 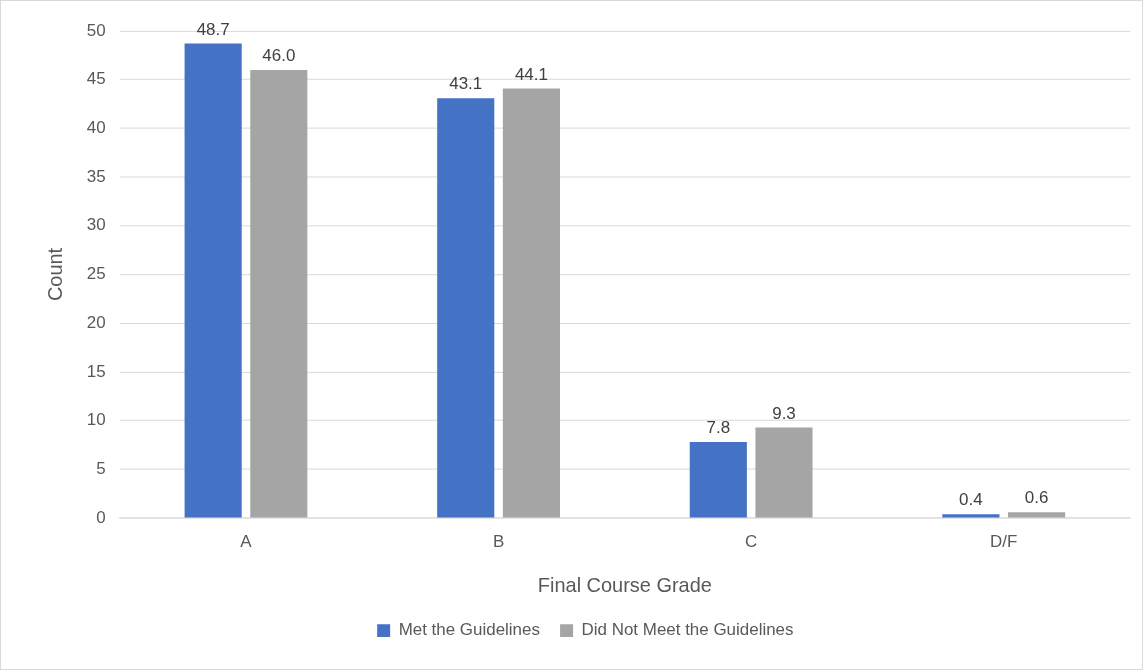 What do you see at coordinates (751, 541) in the screenshot?
I see `x-tick-label: C` at bounding box center [751, 541].